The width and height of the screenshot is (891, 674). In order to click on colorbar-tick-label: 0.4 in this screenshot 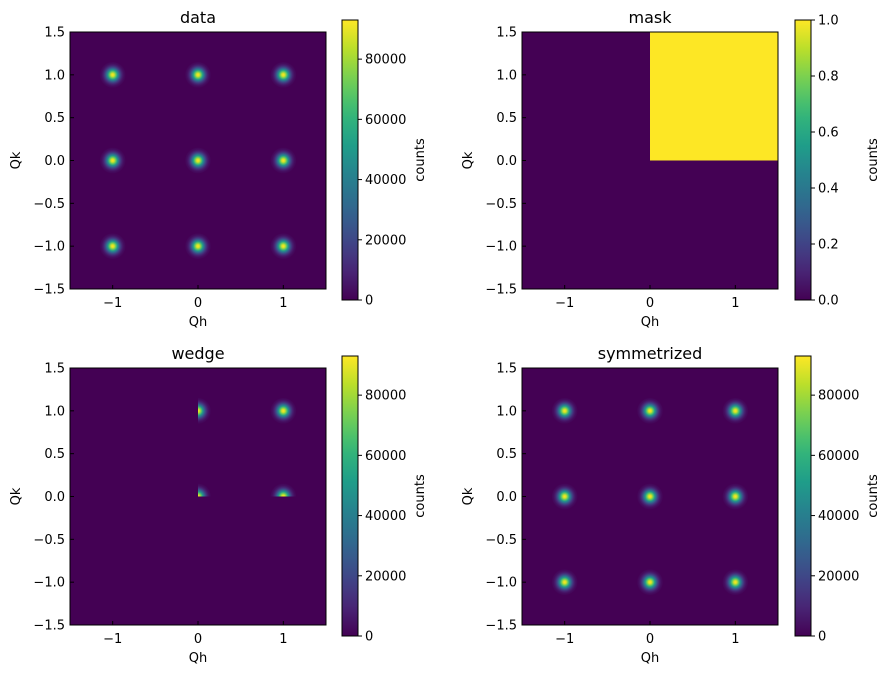, I will do `click(828, 189)`.